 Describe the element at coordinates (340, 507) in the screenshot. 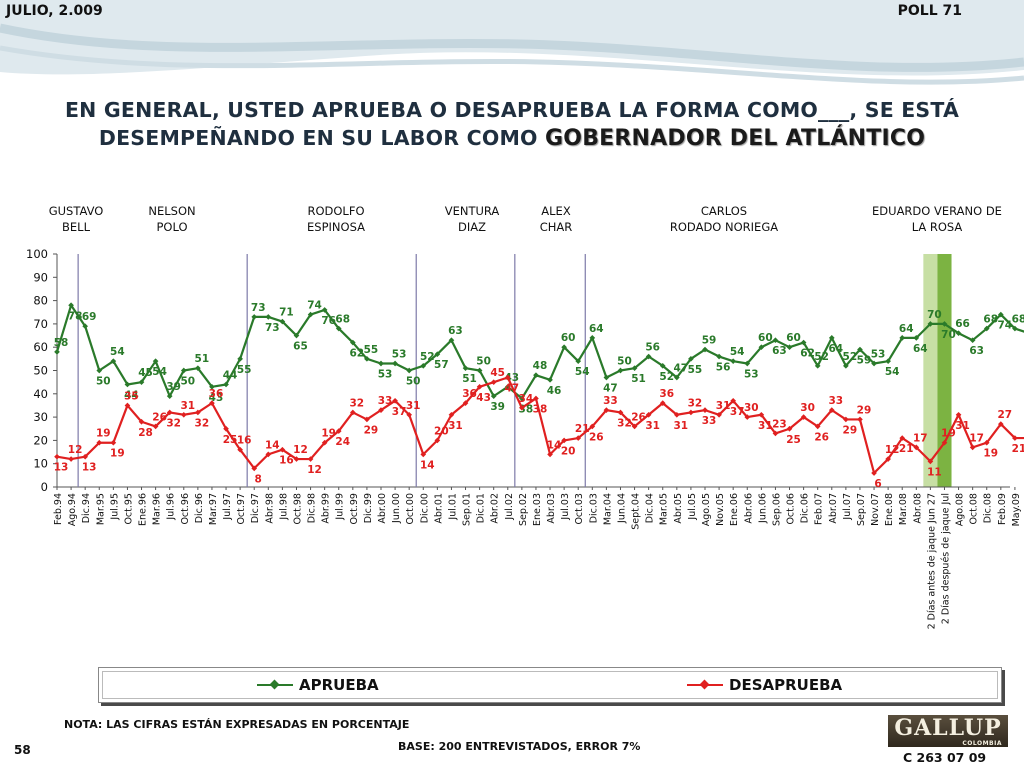

I see `x-tick-label: Jul.99` at that location.